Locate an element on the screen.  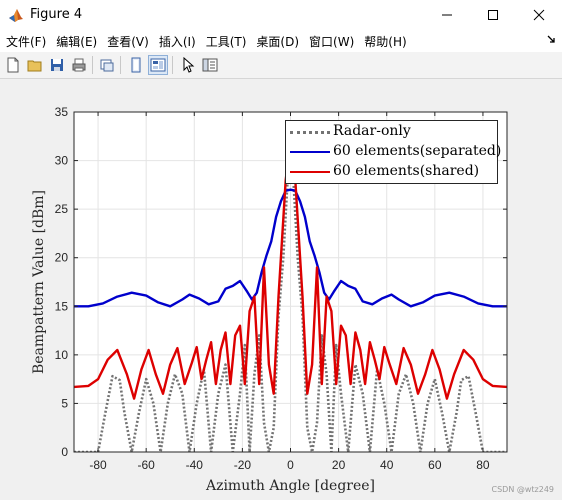
new-figure-button is located at coordinates (13, 65).